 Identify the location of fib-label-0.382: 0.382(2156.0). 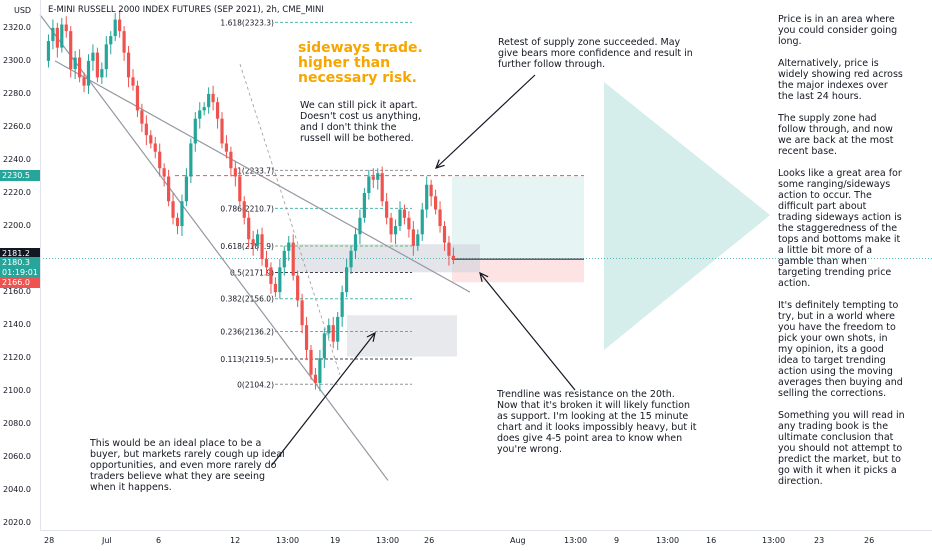
(247, 299).